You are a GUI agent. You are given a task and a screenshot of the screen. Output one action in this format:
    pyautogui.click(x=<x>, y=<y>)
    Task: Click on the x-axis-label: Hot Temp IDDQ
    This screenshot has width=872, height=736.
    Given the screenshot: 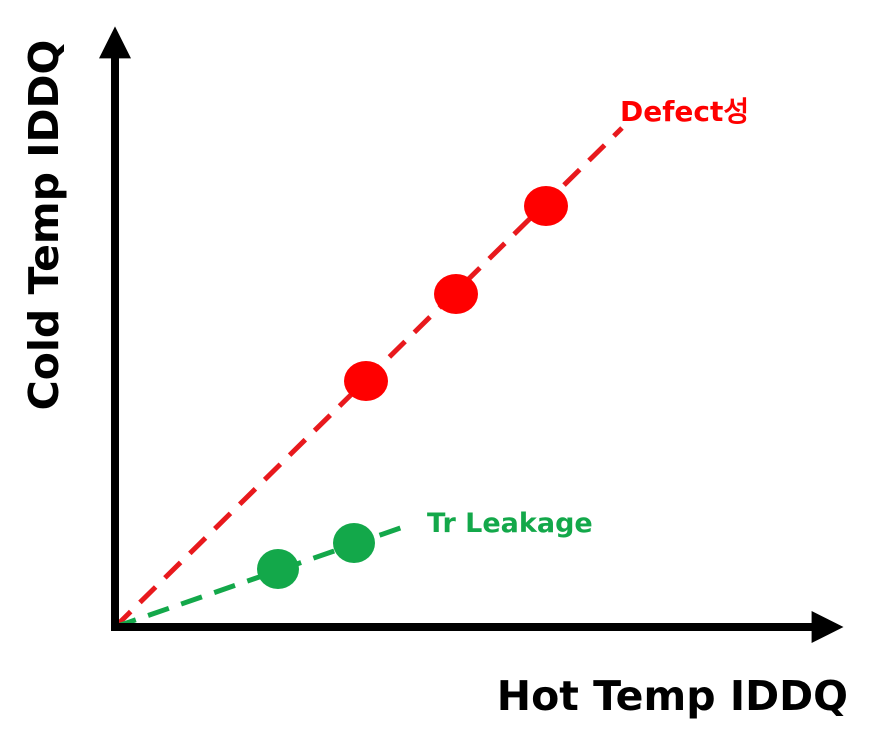 What is the action you would take?
    pyautogui.click(x=672, y=696)
    